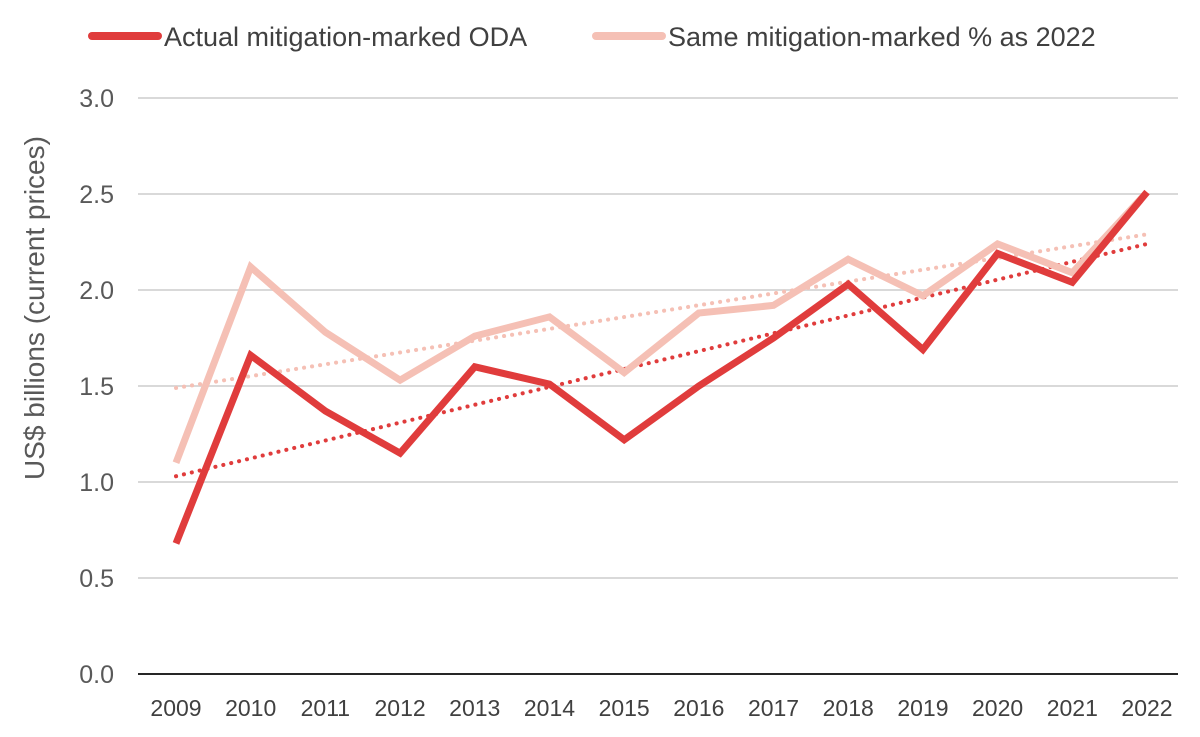 The height and width of the screenshot is (737, 1200). Describe the element at coordinates (773, 708) in the screenshot. I see `x-tick-label: 2017` at that location.